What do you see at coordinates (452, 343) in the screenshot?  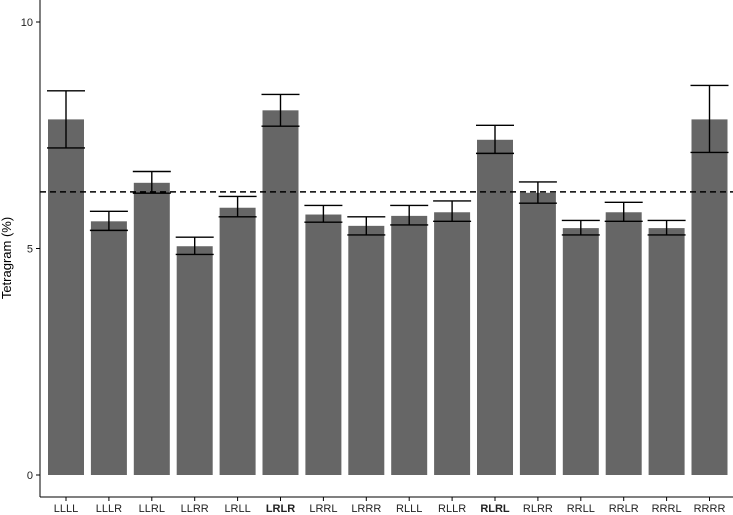 I see `bar-rllr` at bounding box center [452, 343].